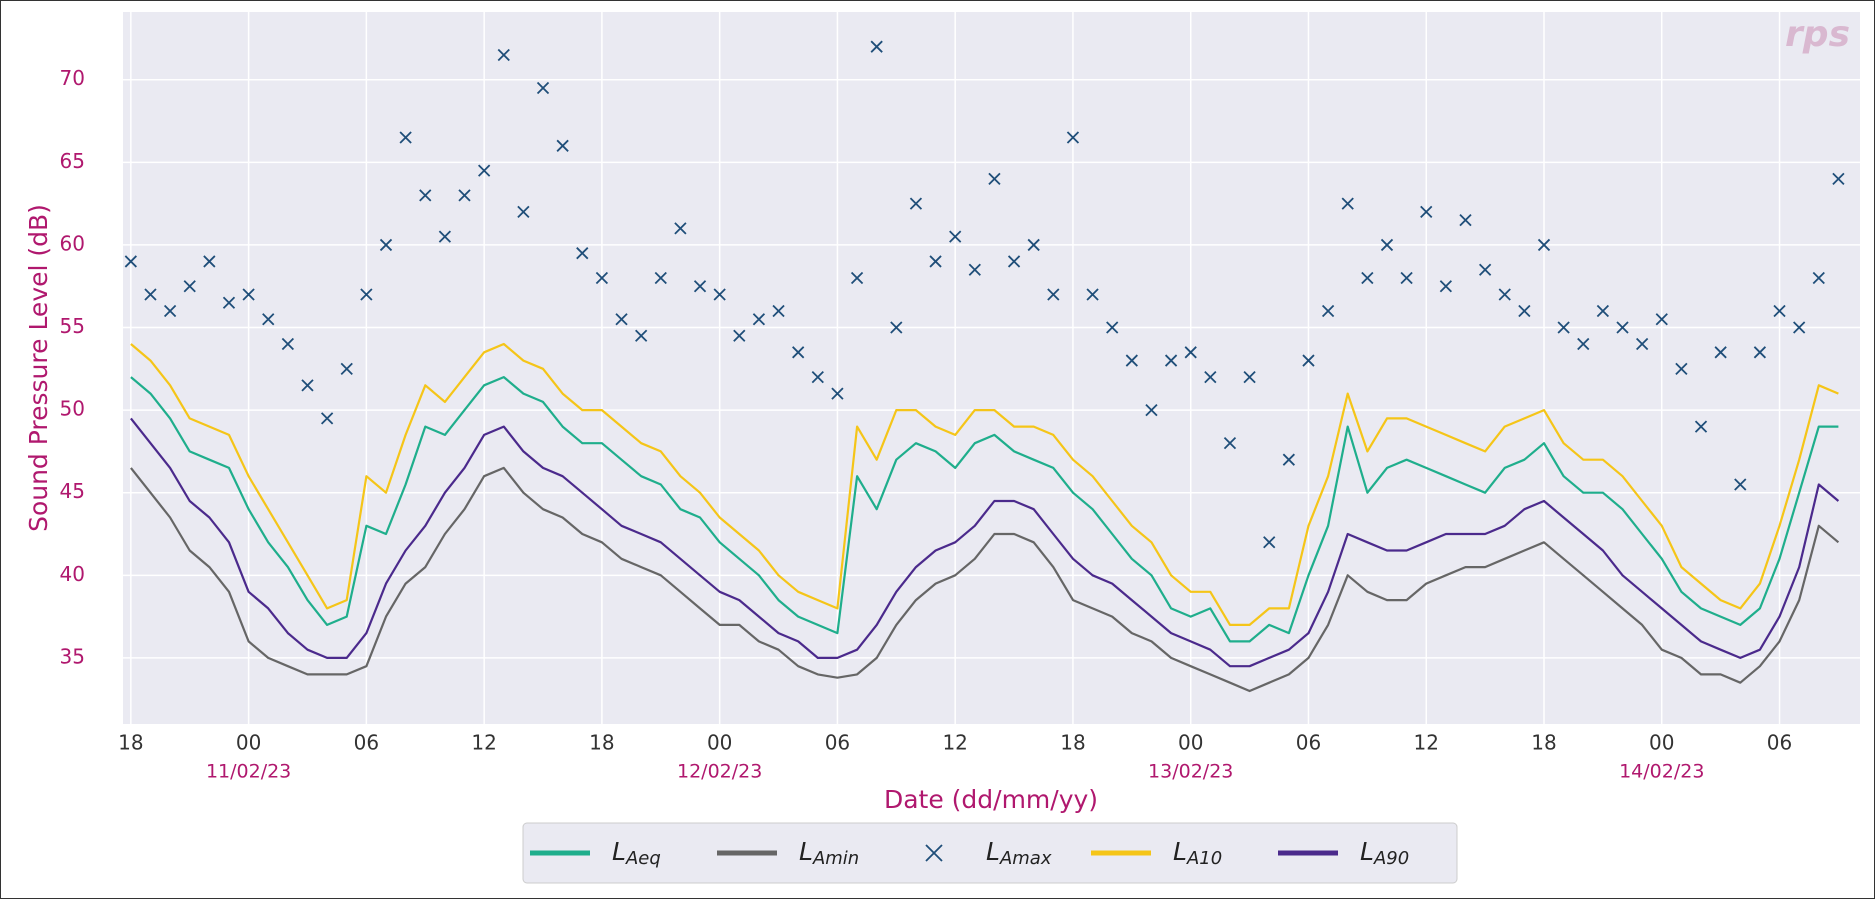 This screenshot has height=899, width=1875. I want to click on date-tick-label: 11/02/23, so click(248, 772).